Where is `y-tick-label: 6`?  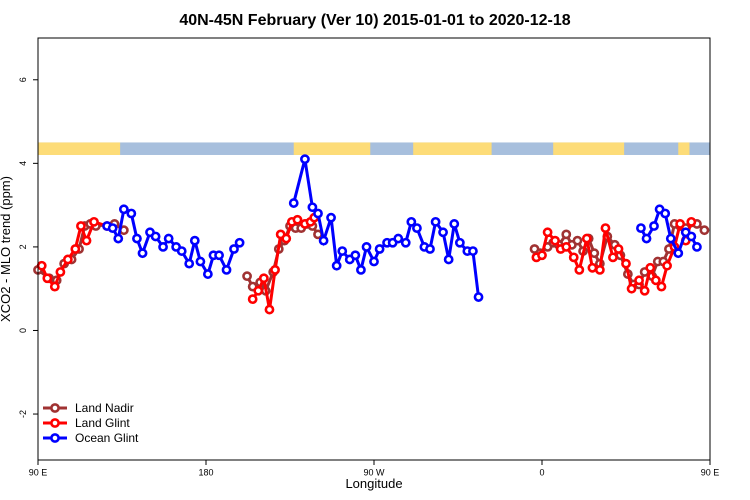 y-tick-label: 6 is located at coordinates (23, 79).